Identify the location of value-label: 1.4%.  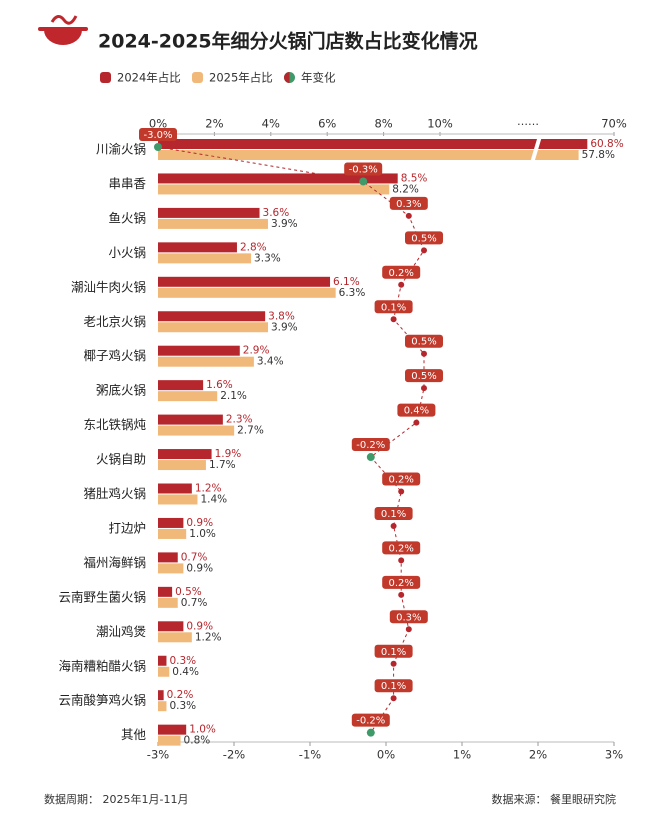
(213, 500).